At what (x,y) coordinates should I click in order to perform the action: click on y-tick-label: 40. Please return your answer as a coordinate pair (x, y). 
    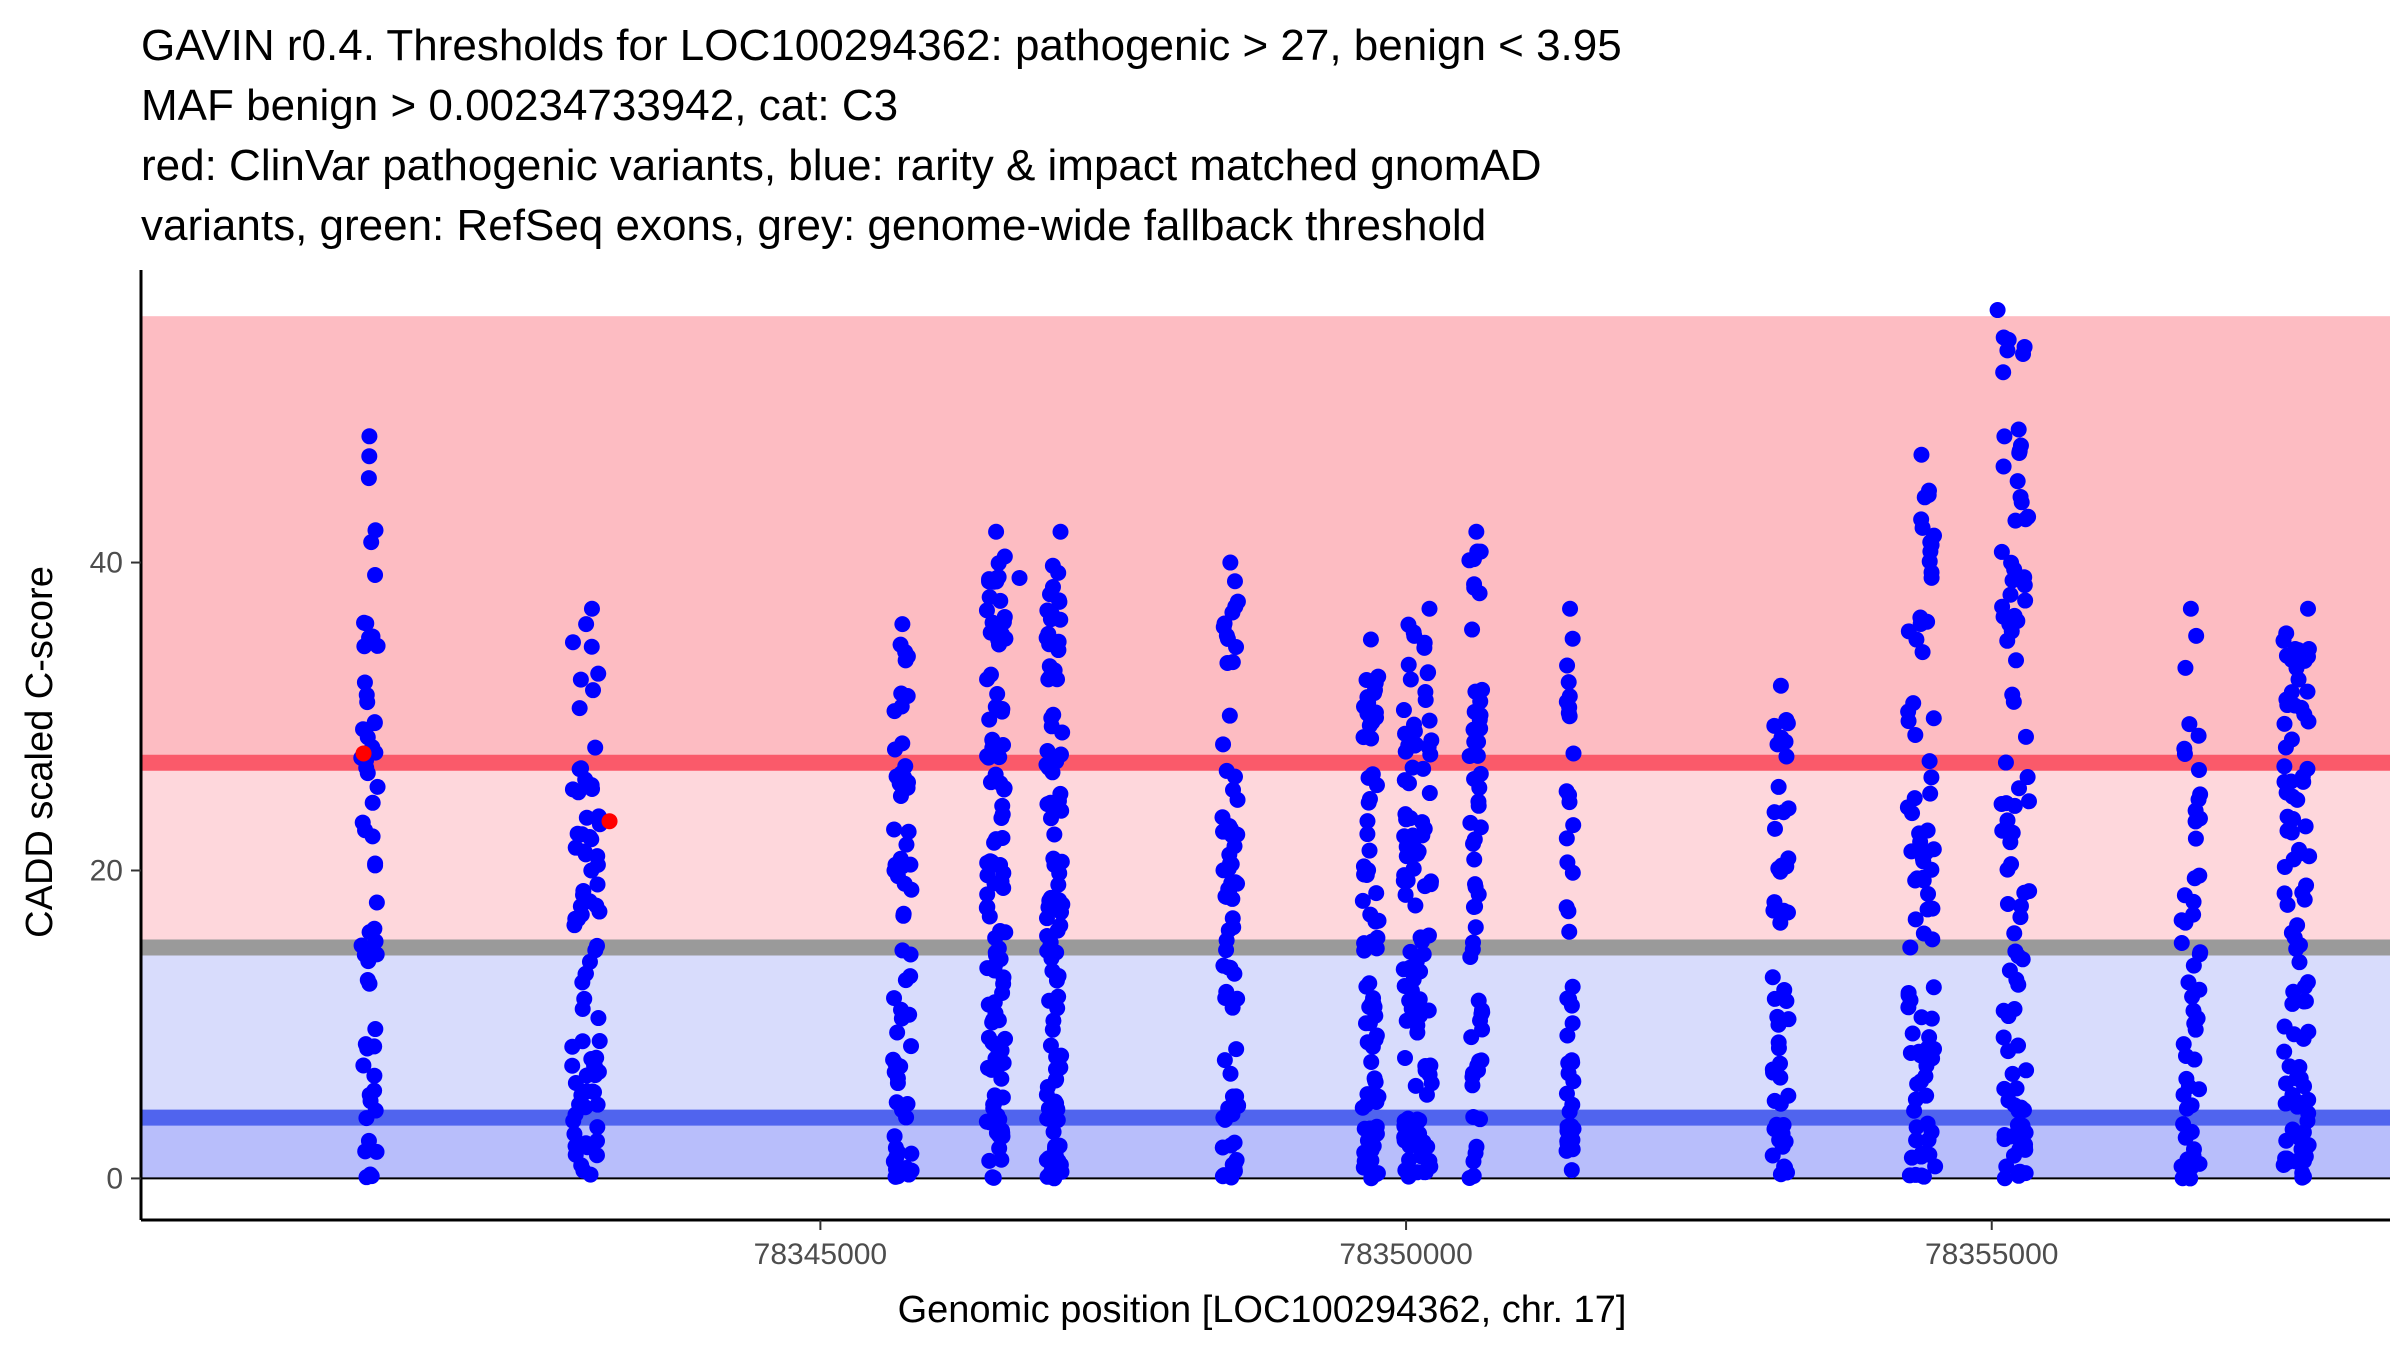
    Looking at the image, I should click on (106, 563).